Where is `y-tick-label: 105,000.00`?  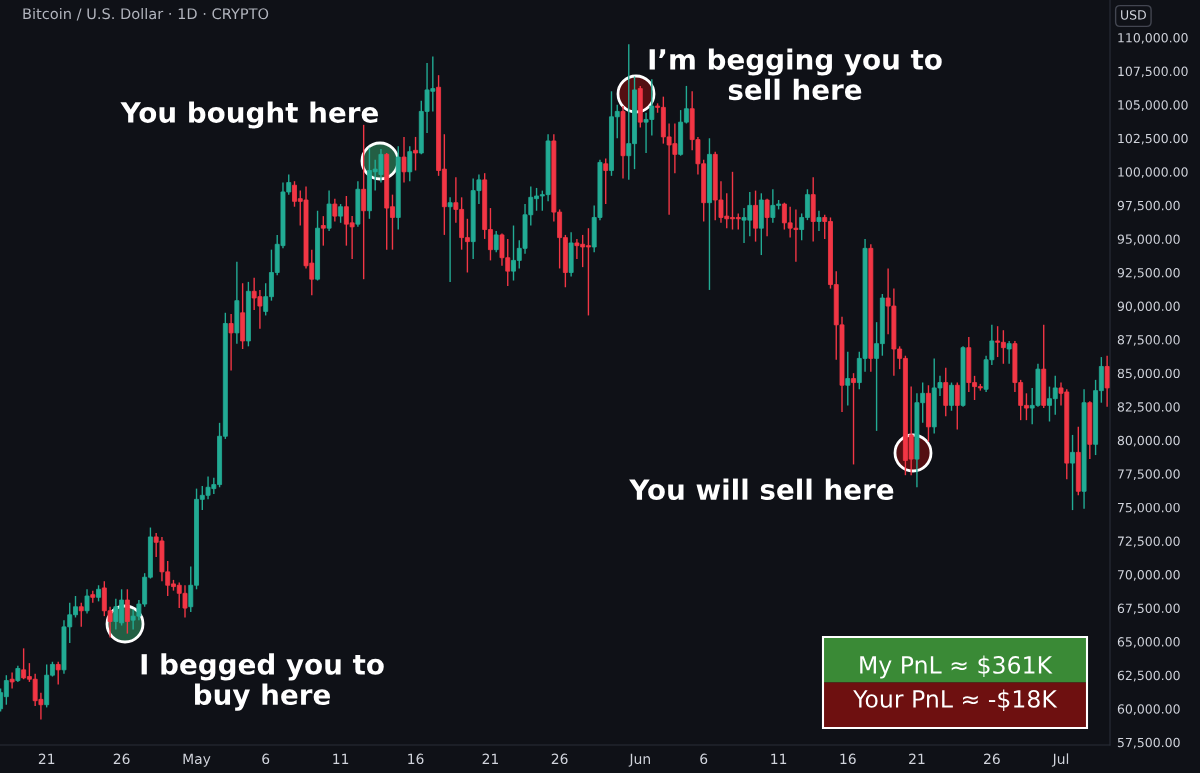
y-tick-label: 105,000.00 is located at coordinates (1153, 105).